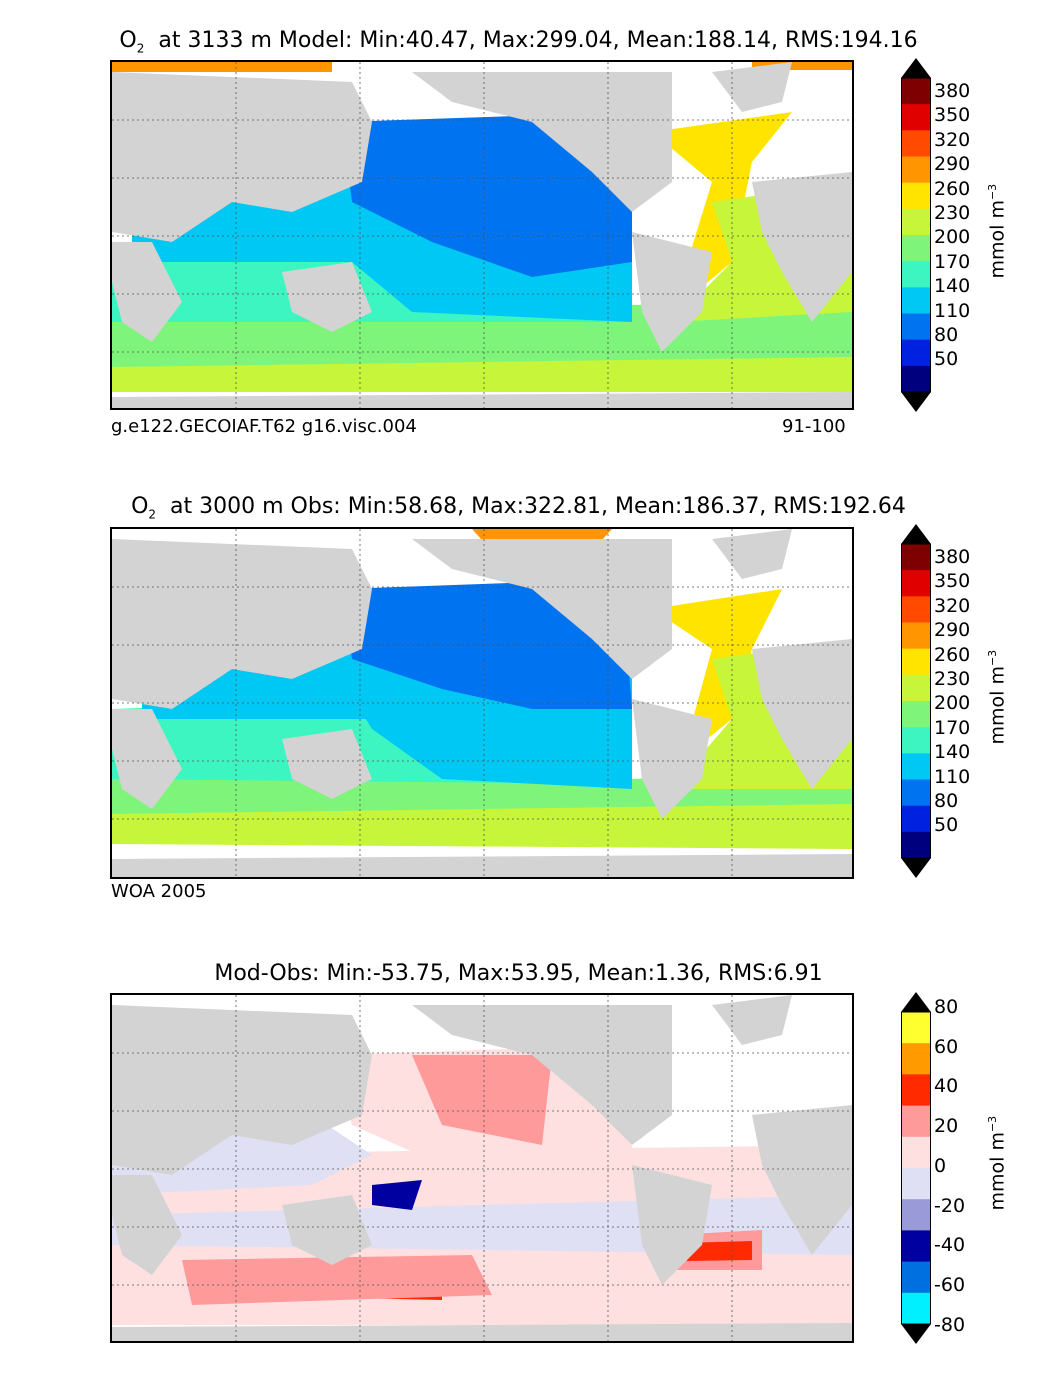  Describe the element at coordinates (542, 609) in the screenshot. I see `land-north-america` at that location.